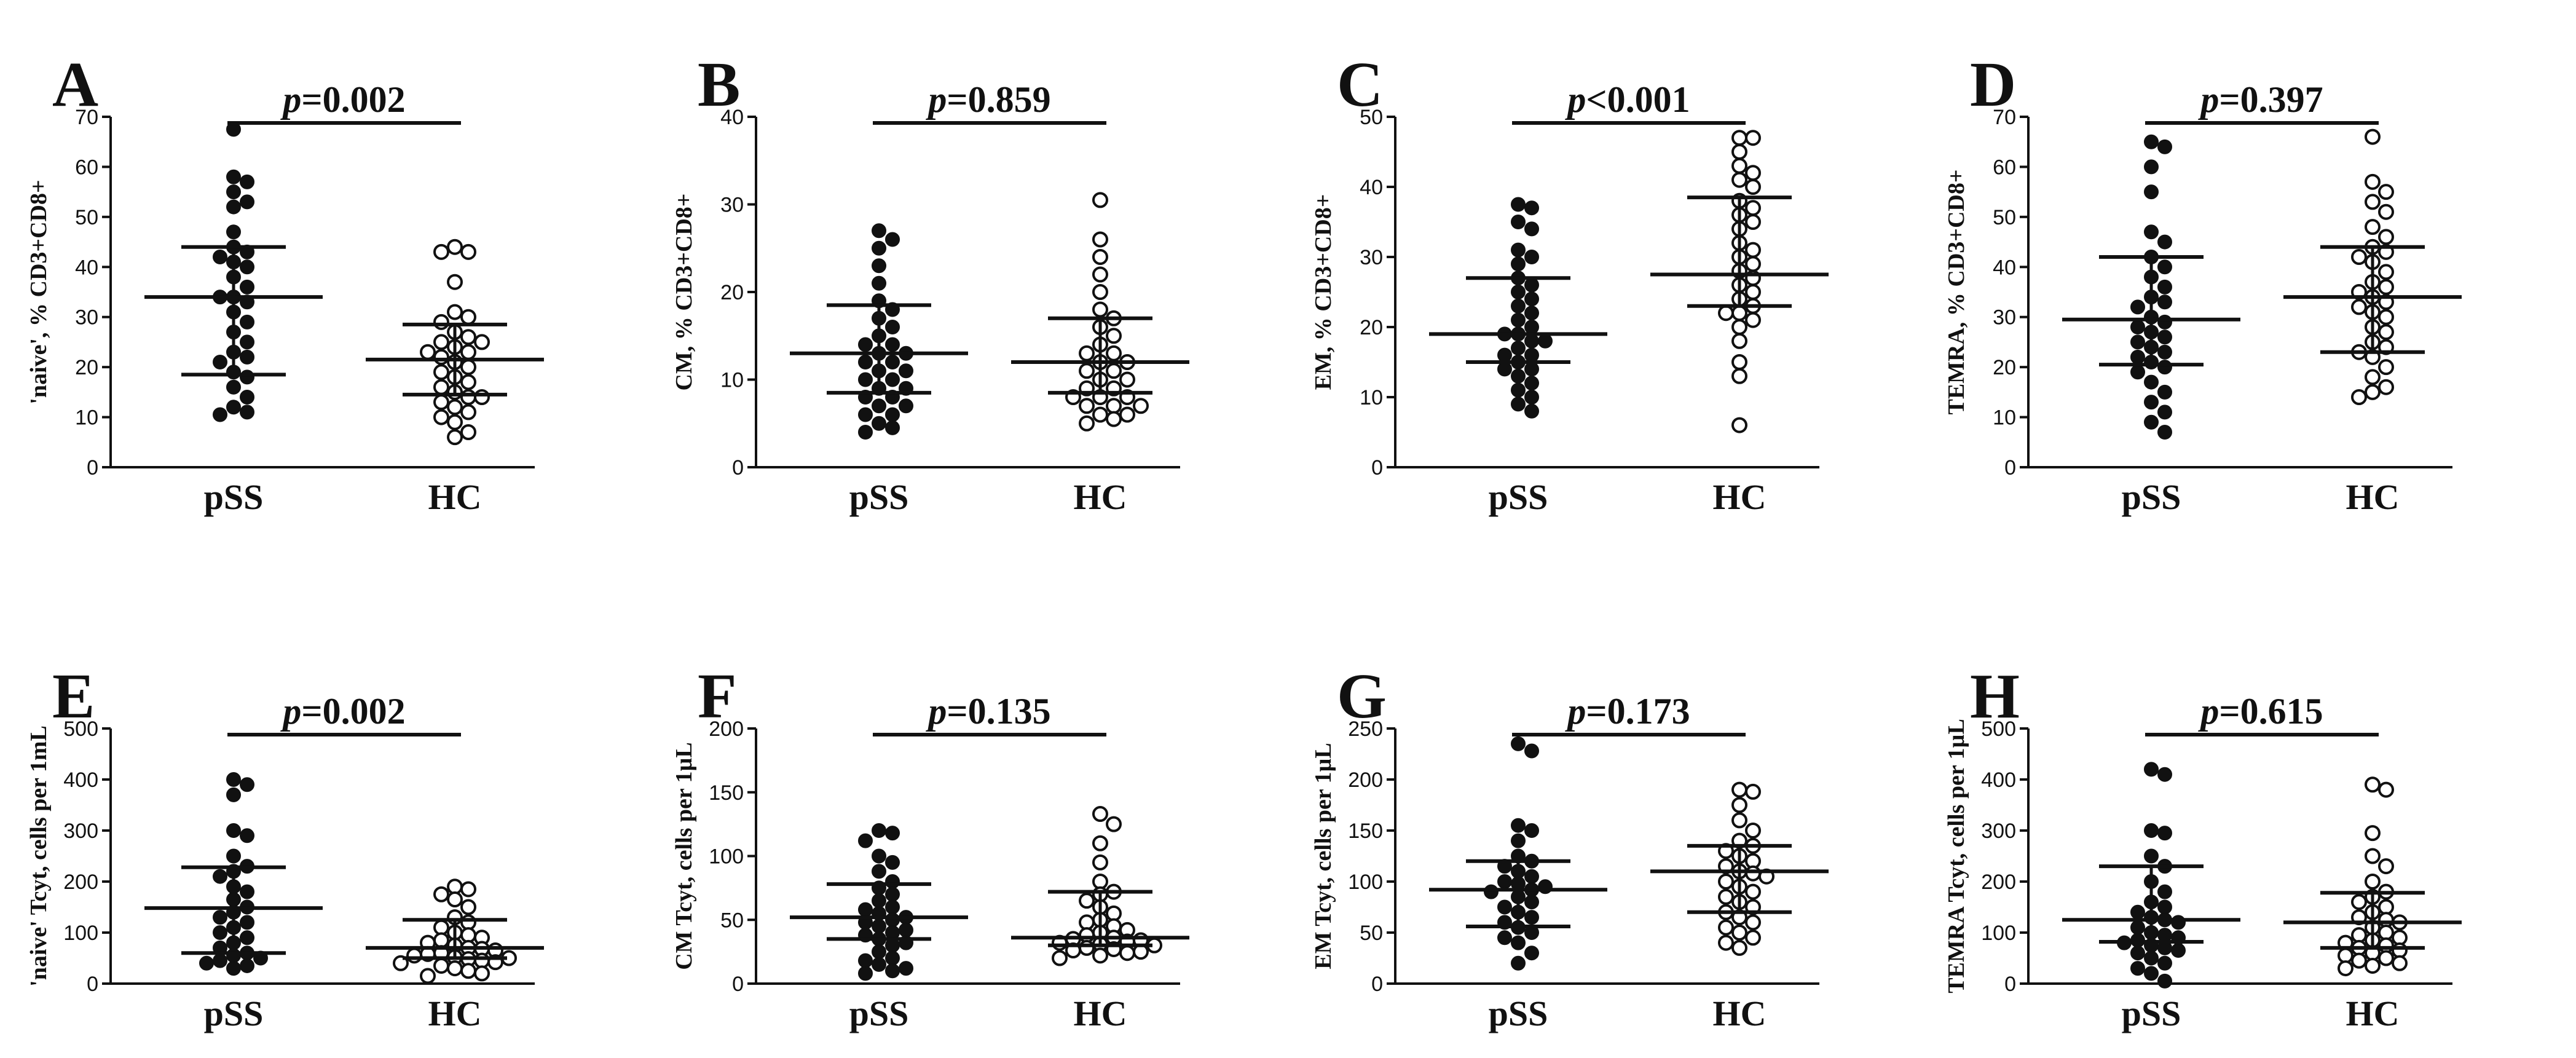 This screenshot has height=1058, width=2576. What do you see at coordinates (455, 1013) in the screenshot?
I see `x-tick-label: HC` at bounding box center [455, 1013].